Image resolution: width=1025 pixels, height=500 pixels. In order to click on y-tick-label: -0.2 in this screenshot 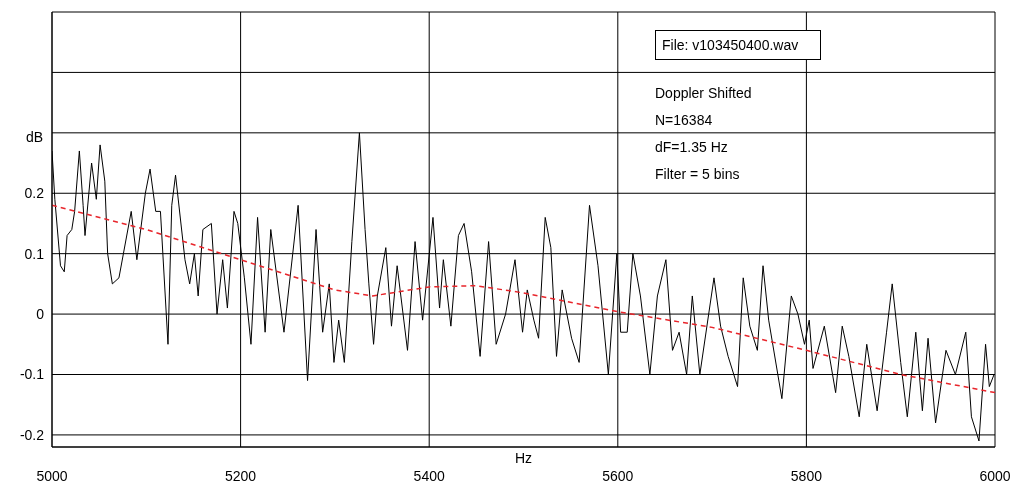, I will do `click(32, 434)`.